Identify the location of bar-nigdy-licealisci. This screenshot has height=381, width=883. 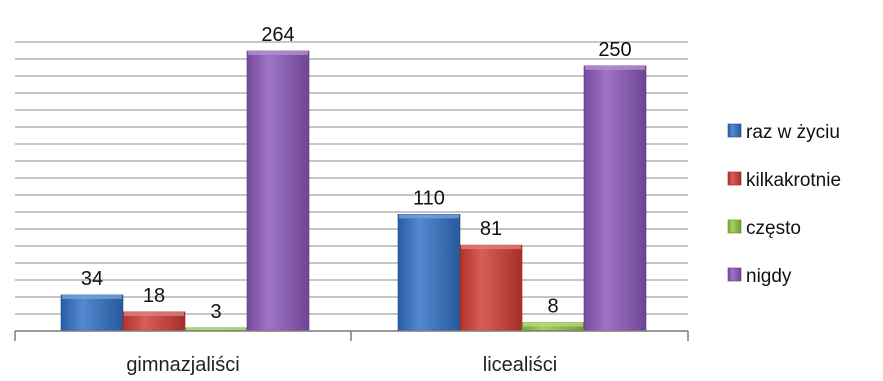
(615, 198).